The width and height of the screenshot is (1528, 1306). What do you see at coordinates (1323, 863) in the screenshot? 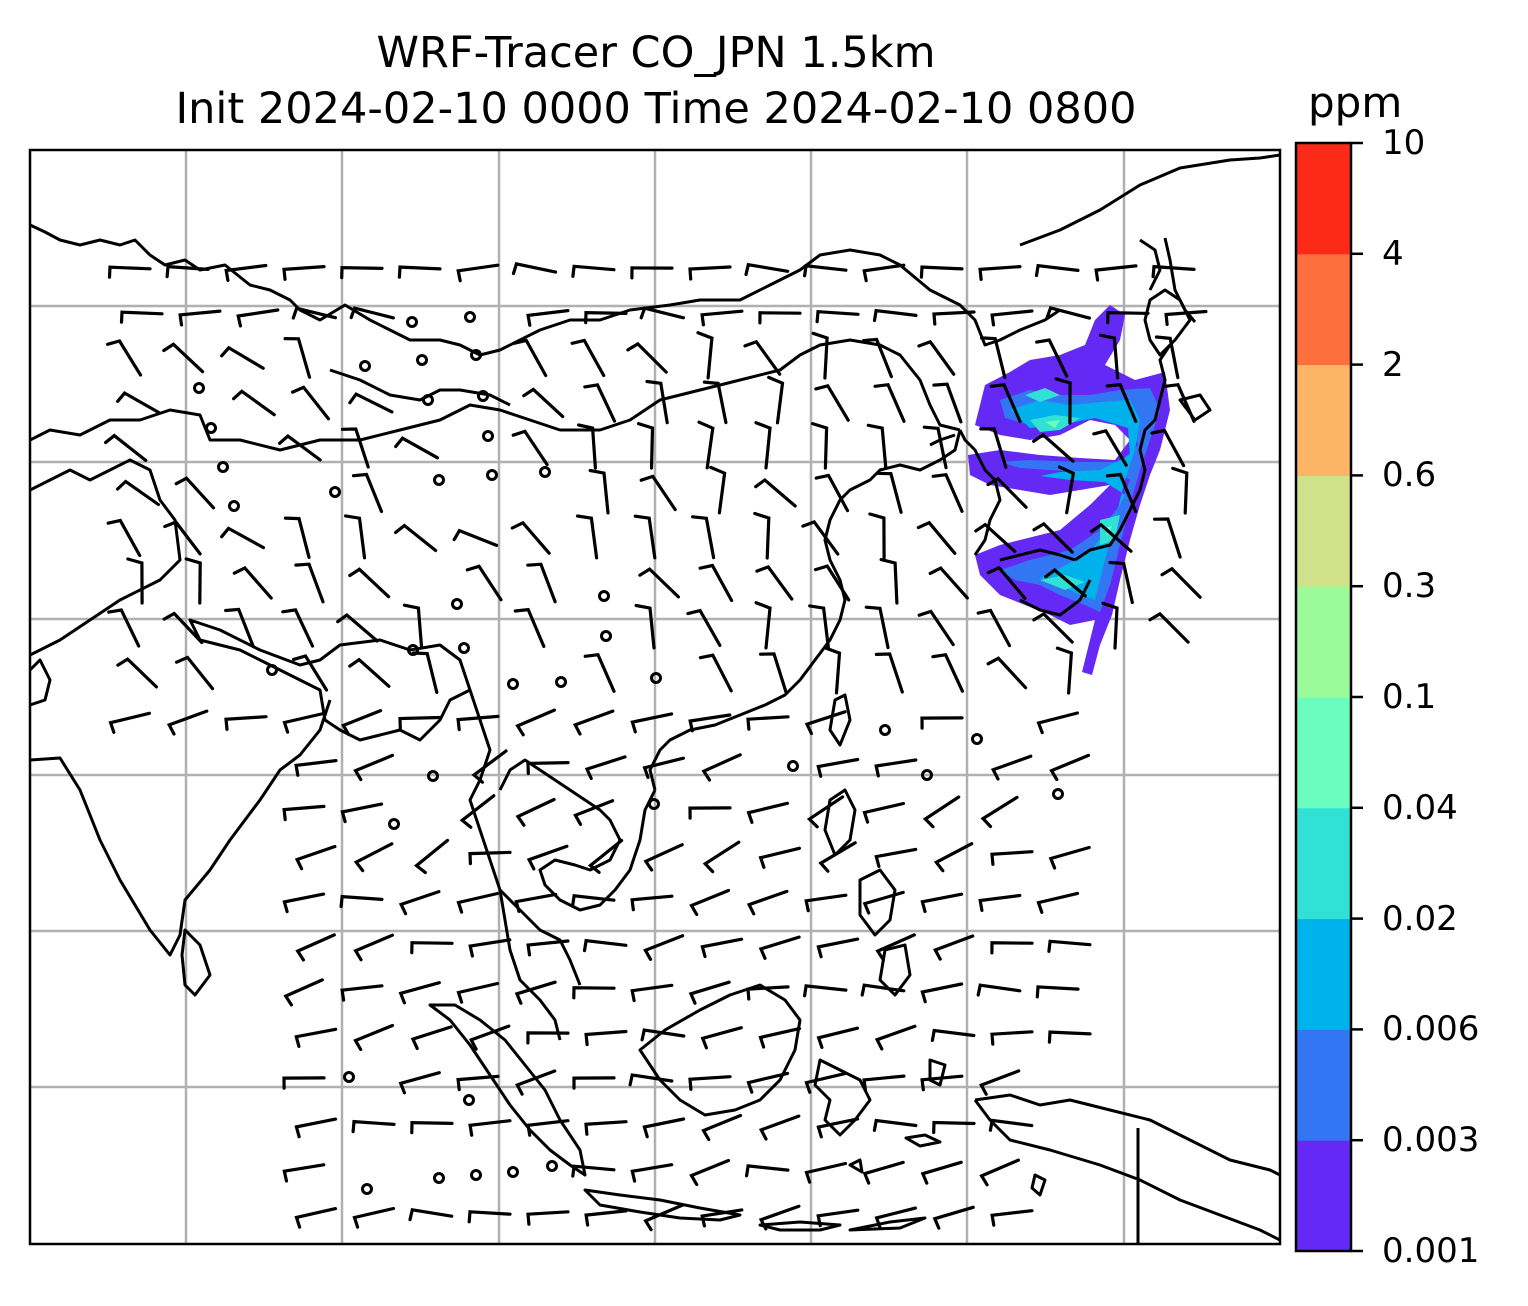
I see `colorbar-segment` at bounding box center [1323, 863].